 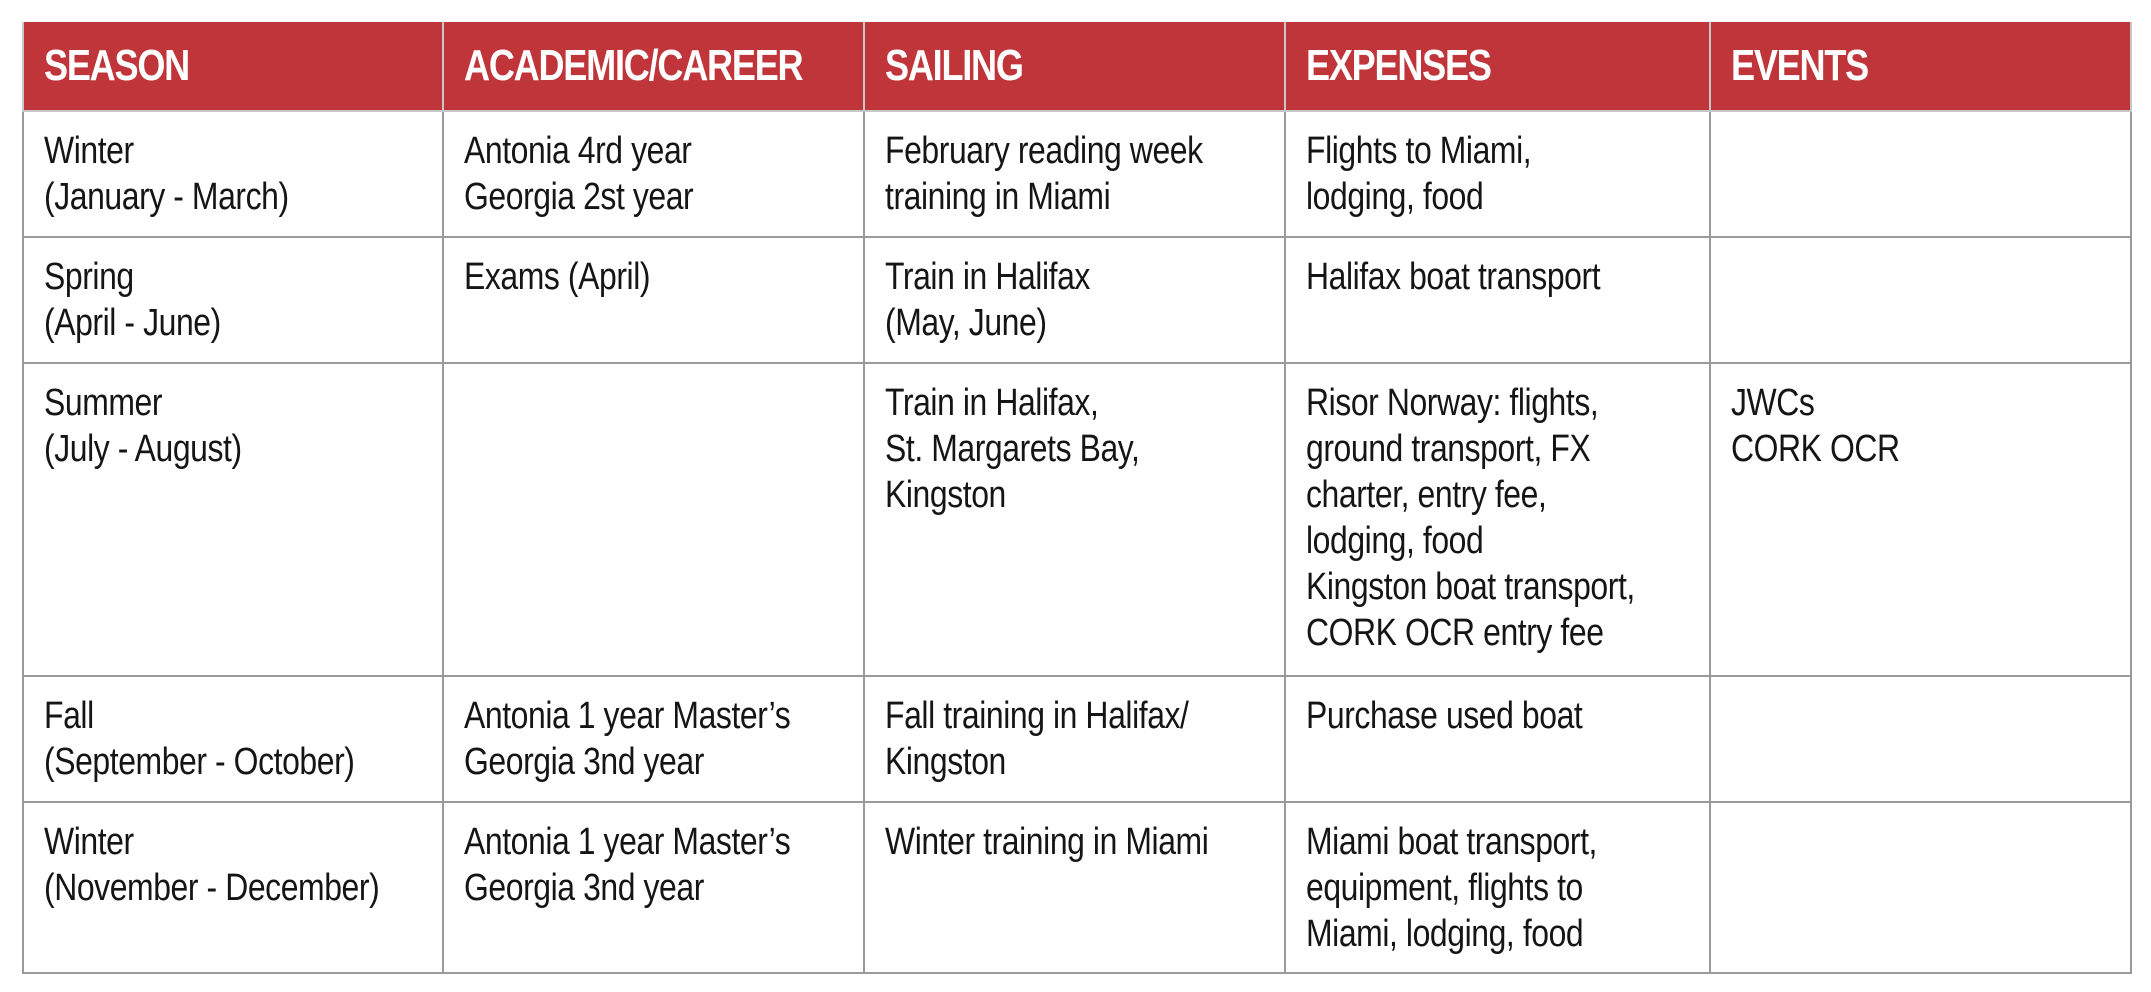 I want to click on header-academic-career: ACADEMIC/CAREER, so click(x=653, y=67).